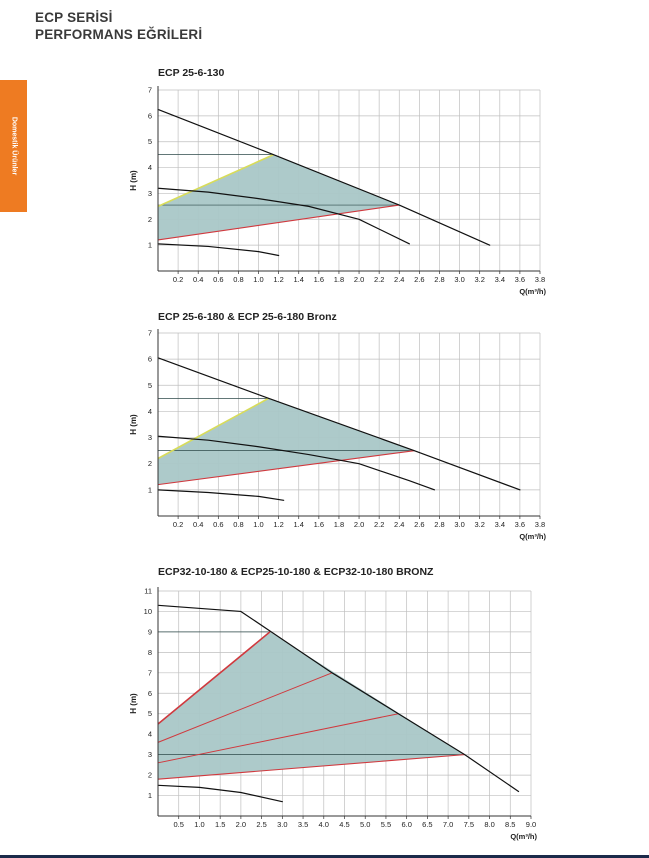  I want to click on chart-3-x-tick-label: 9.0, so click(531, 824).